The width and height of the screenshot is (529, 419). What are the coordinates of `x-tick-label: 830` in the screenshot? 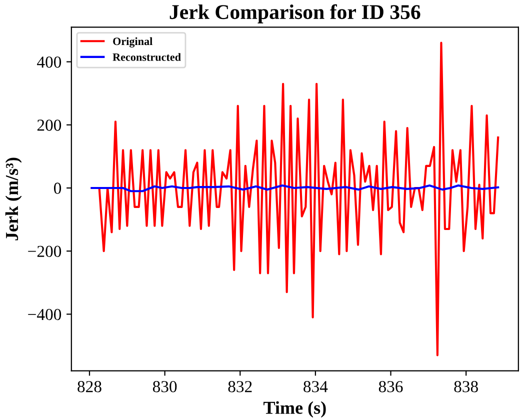 It's located at (164, 386).